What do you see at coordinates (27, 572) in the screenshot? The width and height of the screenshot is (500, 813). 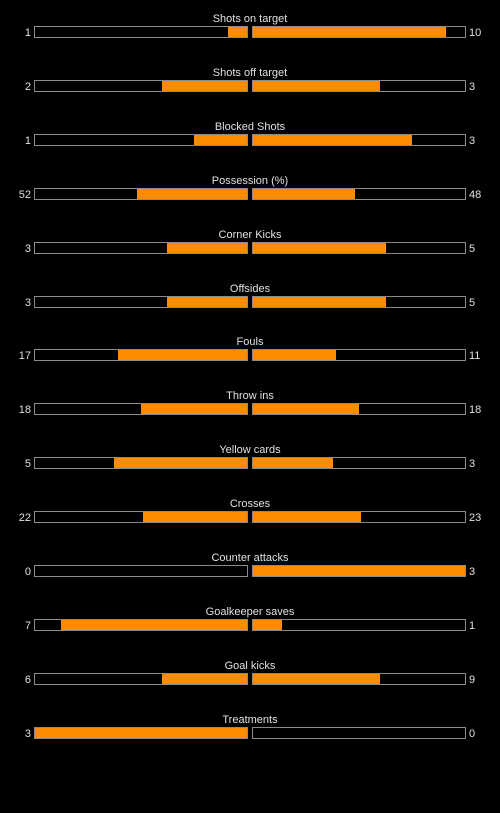 I see `home-value: 0` at bounding box center [27, 572].